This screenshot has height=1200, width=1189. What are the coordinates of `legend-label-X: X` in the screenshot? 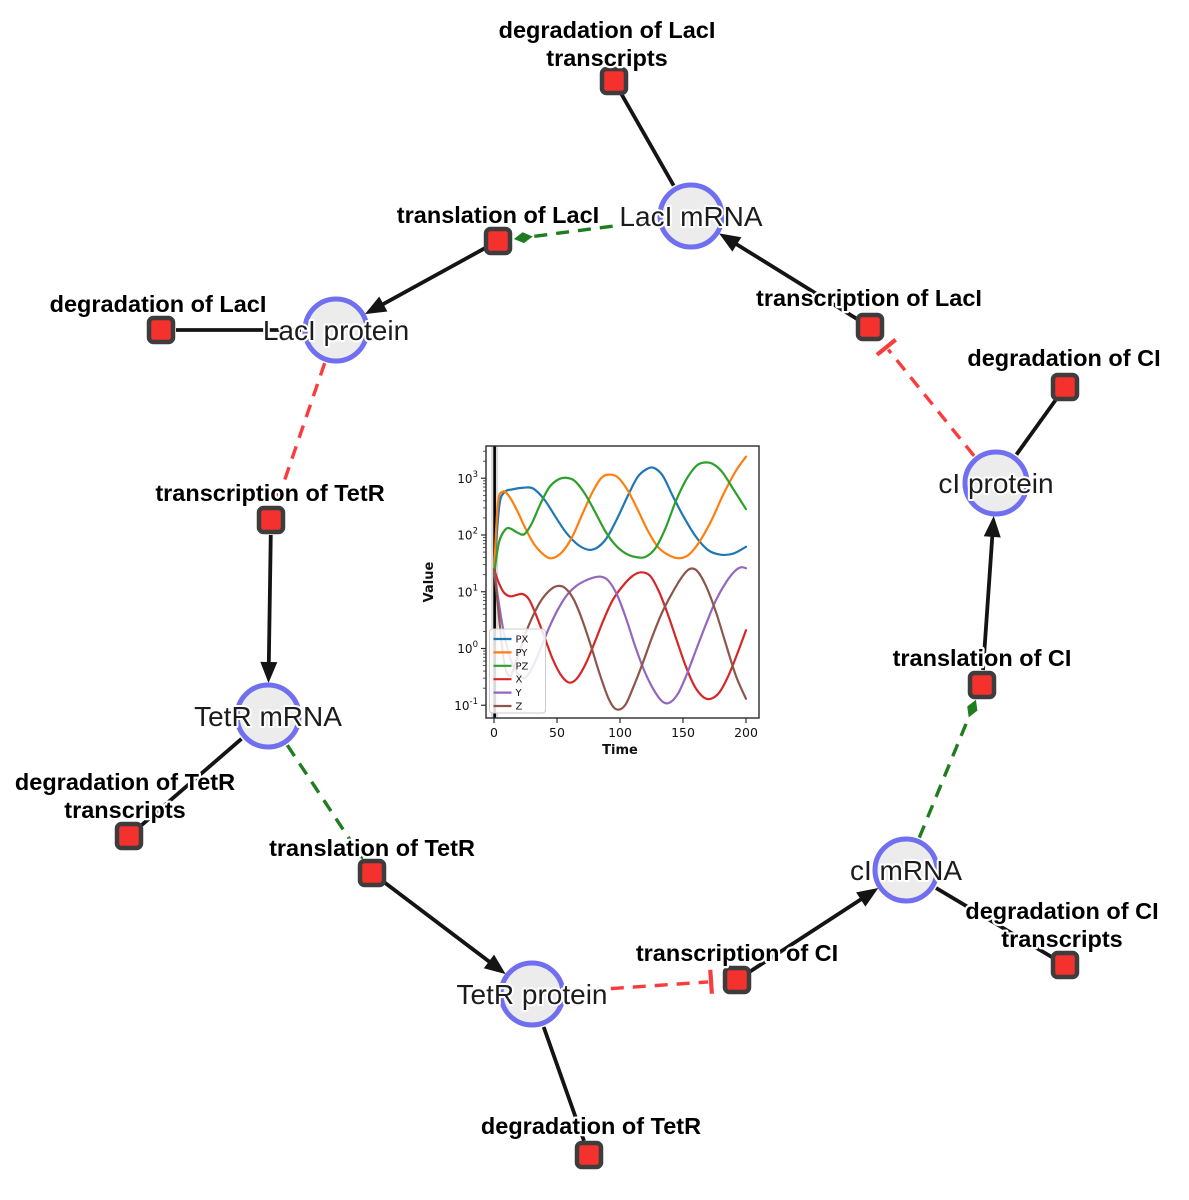 It's located at (519, 680).